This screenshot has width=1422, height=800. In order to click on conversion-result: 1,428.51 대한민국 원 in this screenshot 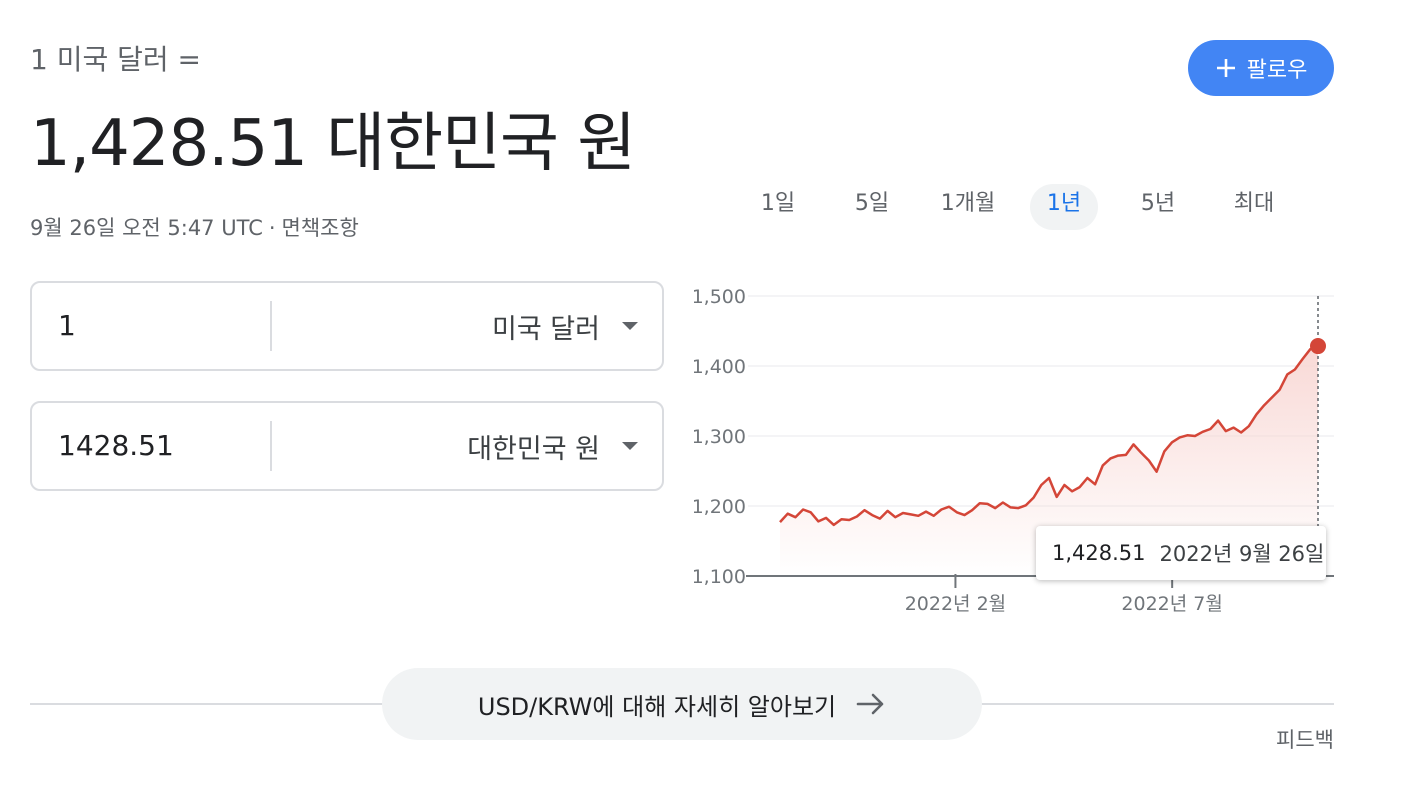, I will do `click(333, 144)`.